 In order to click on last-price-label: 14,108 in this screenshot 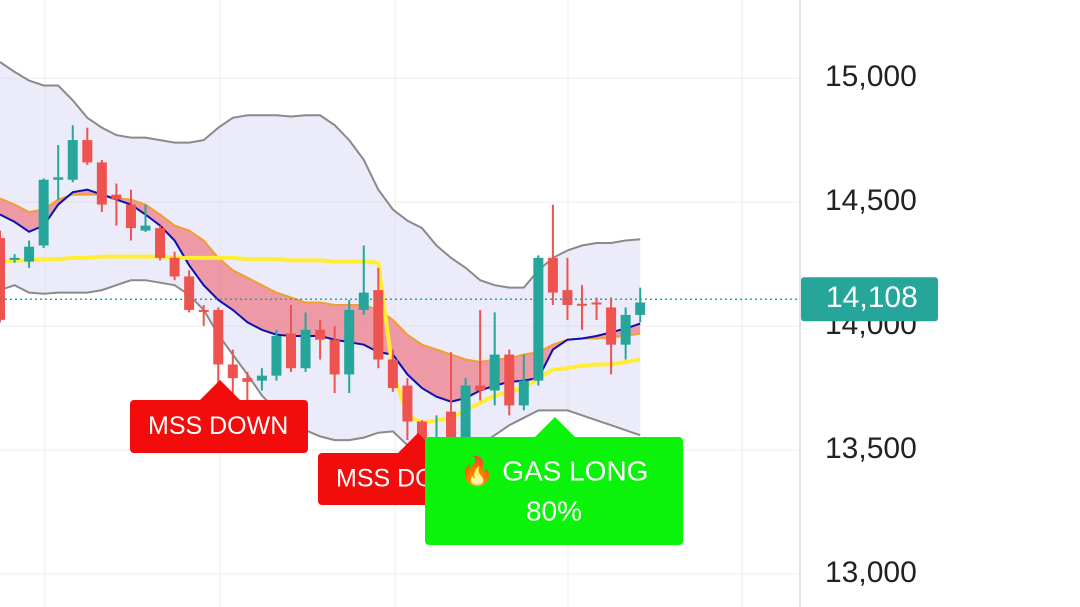, I will do `click(872, 297)`.